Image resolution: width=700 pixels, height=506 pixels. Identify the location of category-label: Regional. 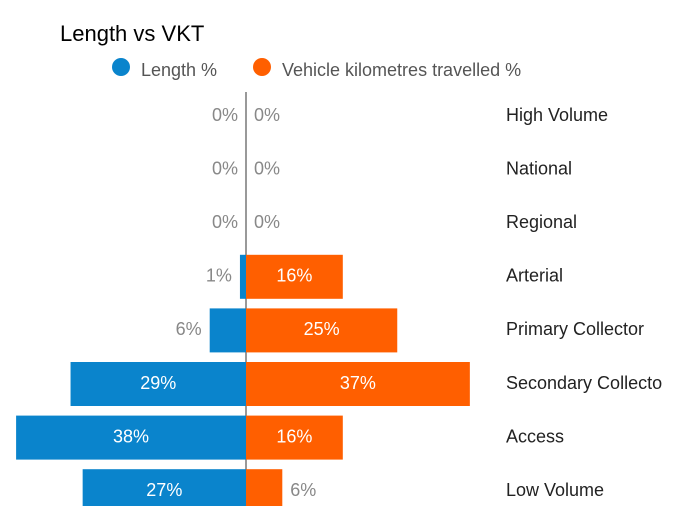
(541, 222).